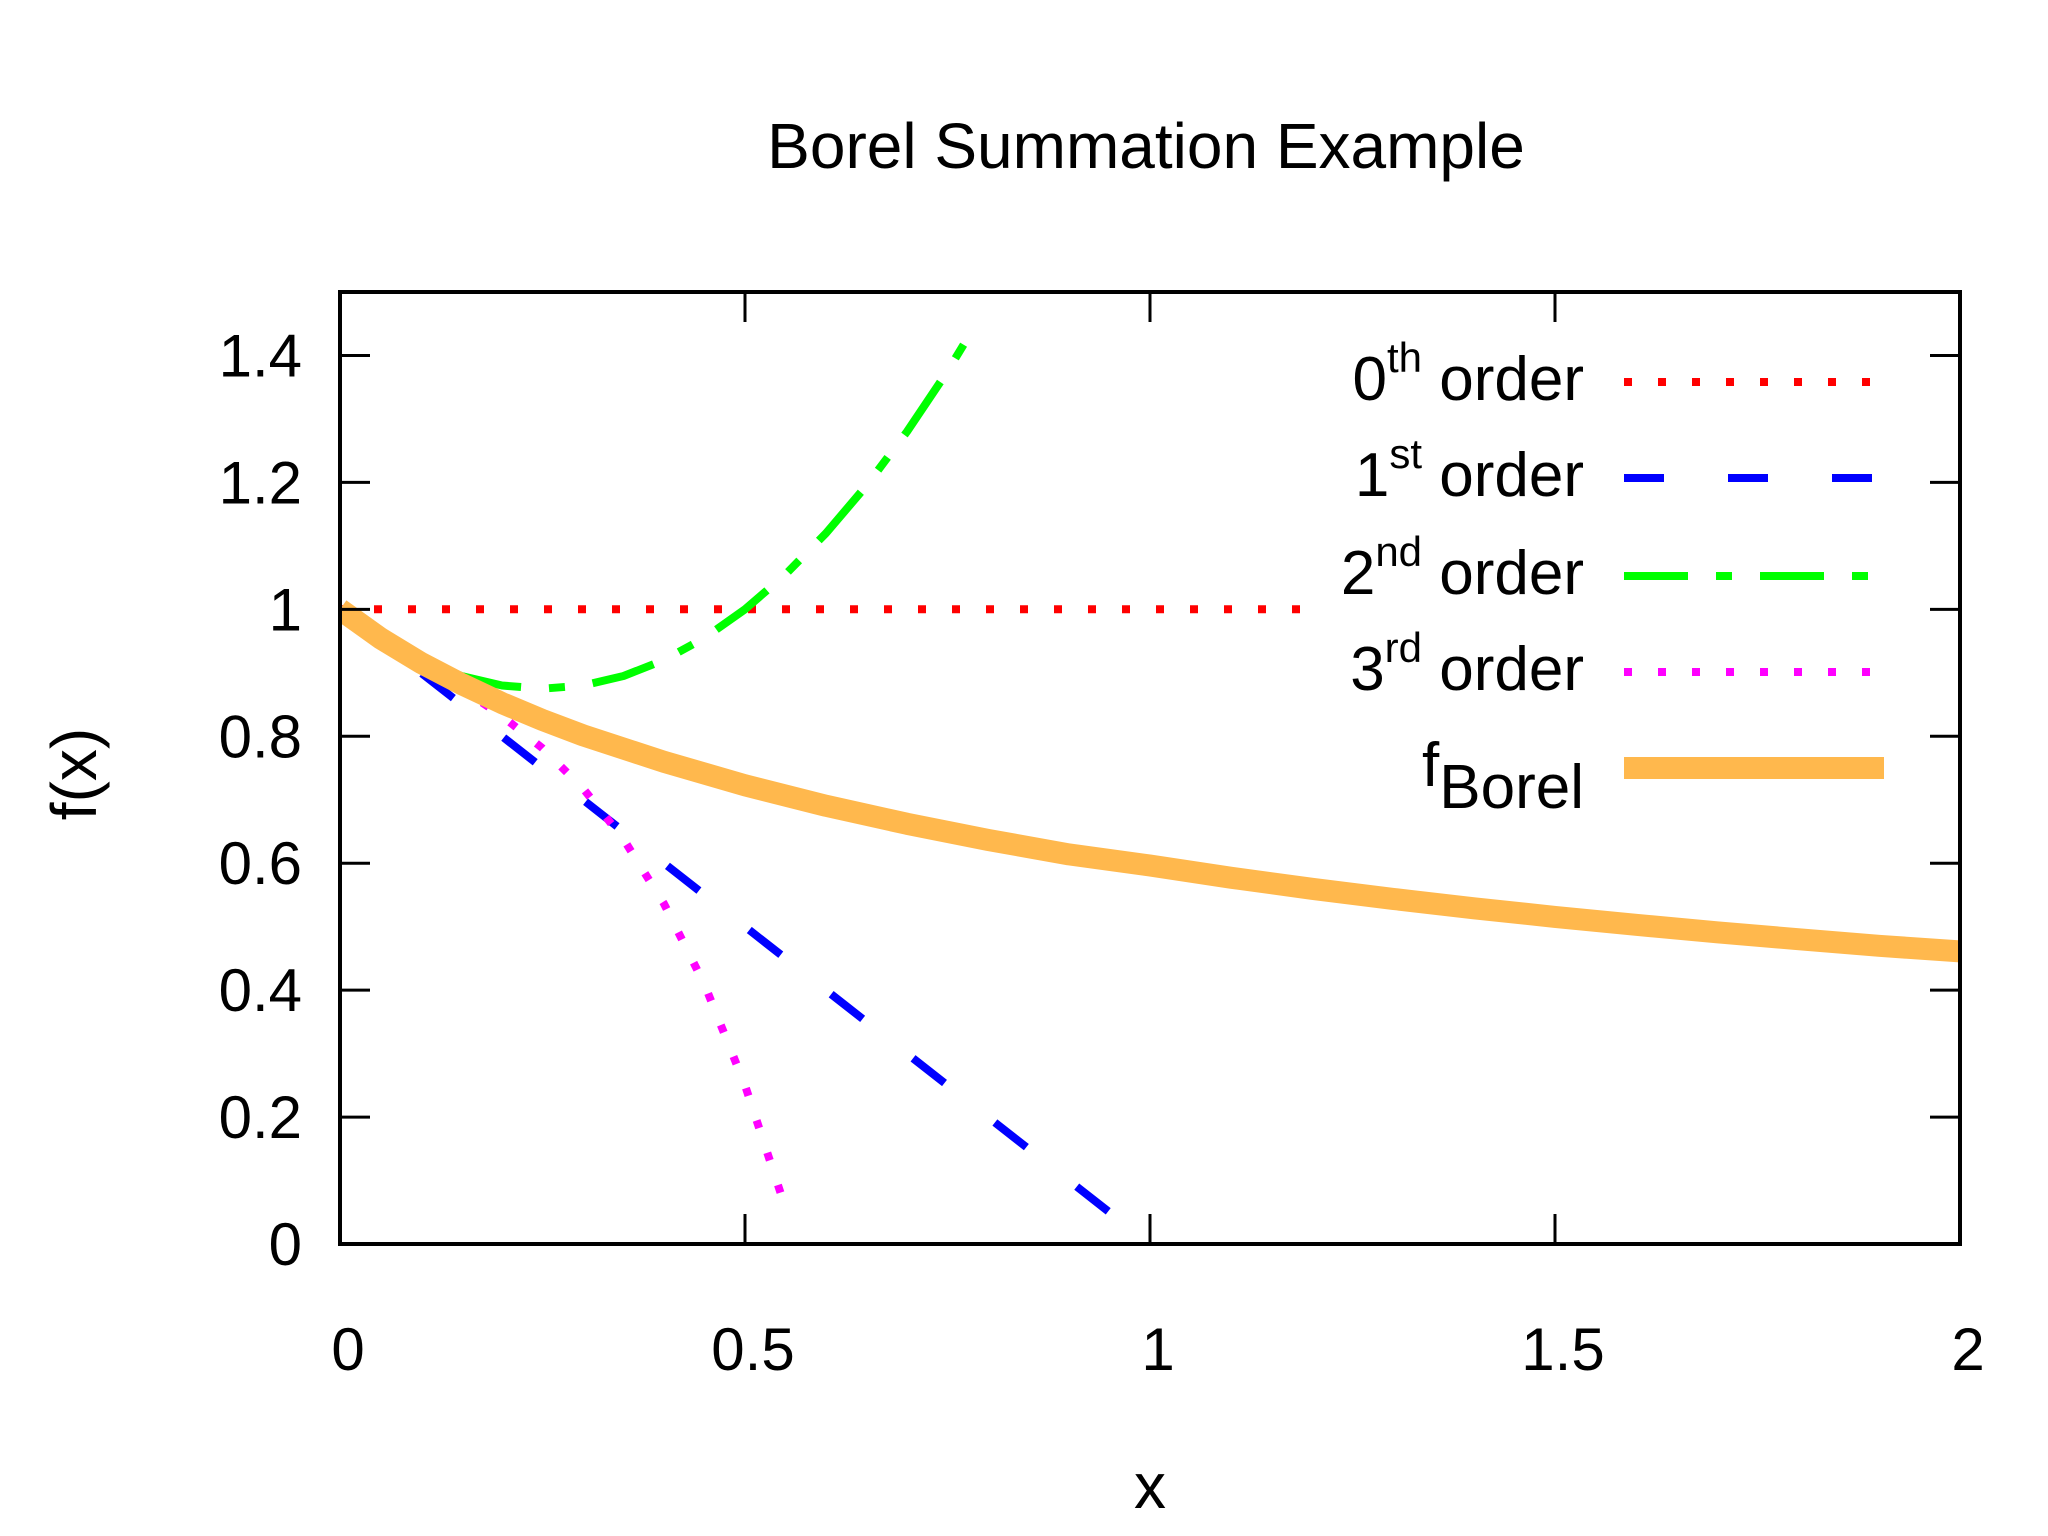 Image resolution: width=2048 pixels, height=1536 pixels. I want to click on y-tick-label: 0.2, so click(260, 1117).